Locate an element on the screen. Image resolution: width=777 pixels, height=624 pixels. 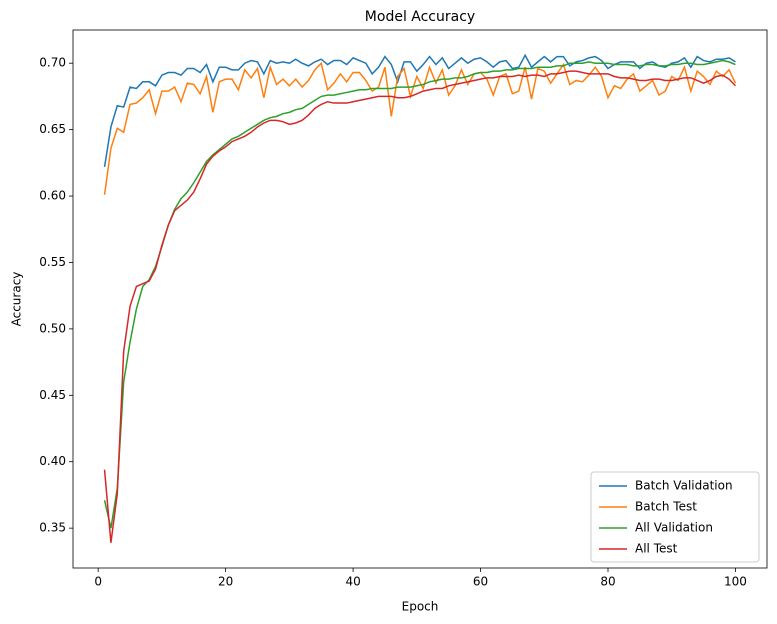
legend-label: Batch Validation is located at coordinates (684, 486).